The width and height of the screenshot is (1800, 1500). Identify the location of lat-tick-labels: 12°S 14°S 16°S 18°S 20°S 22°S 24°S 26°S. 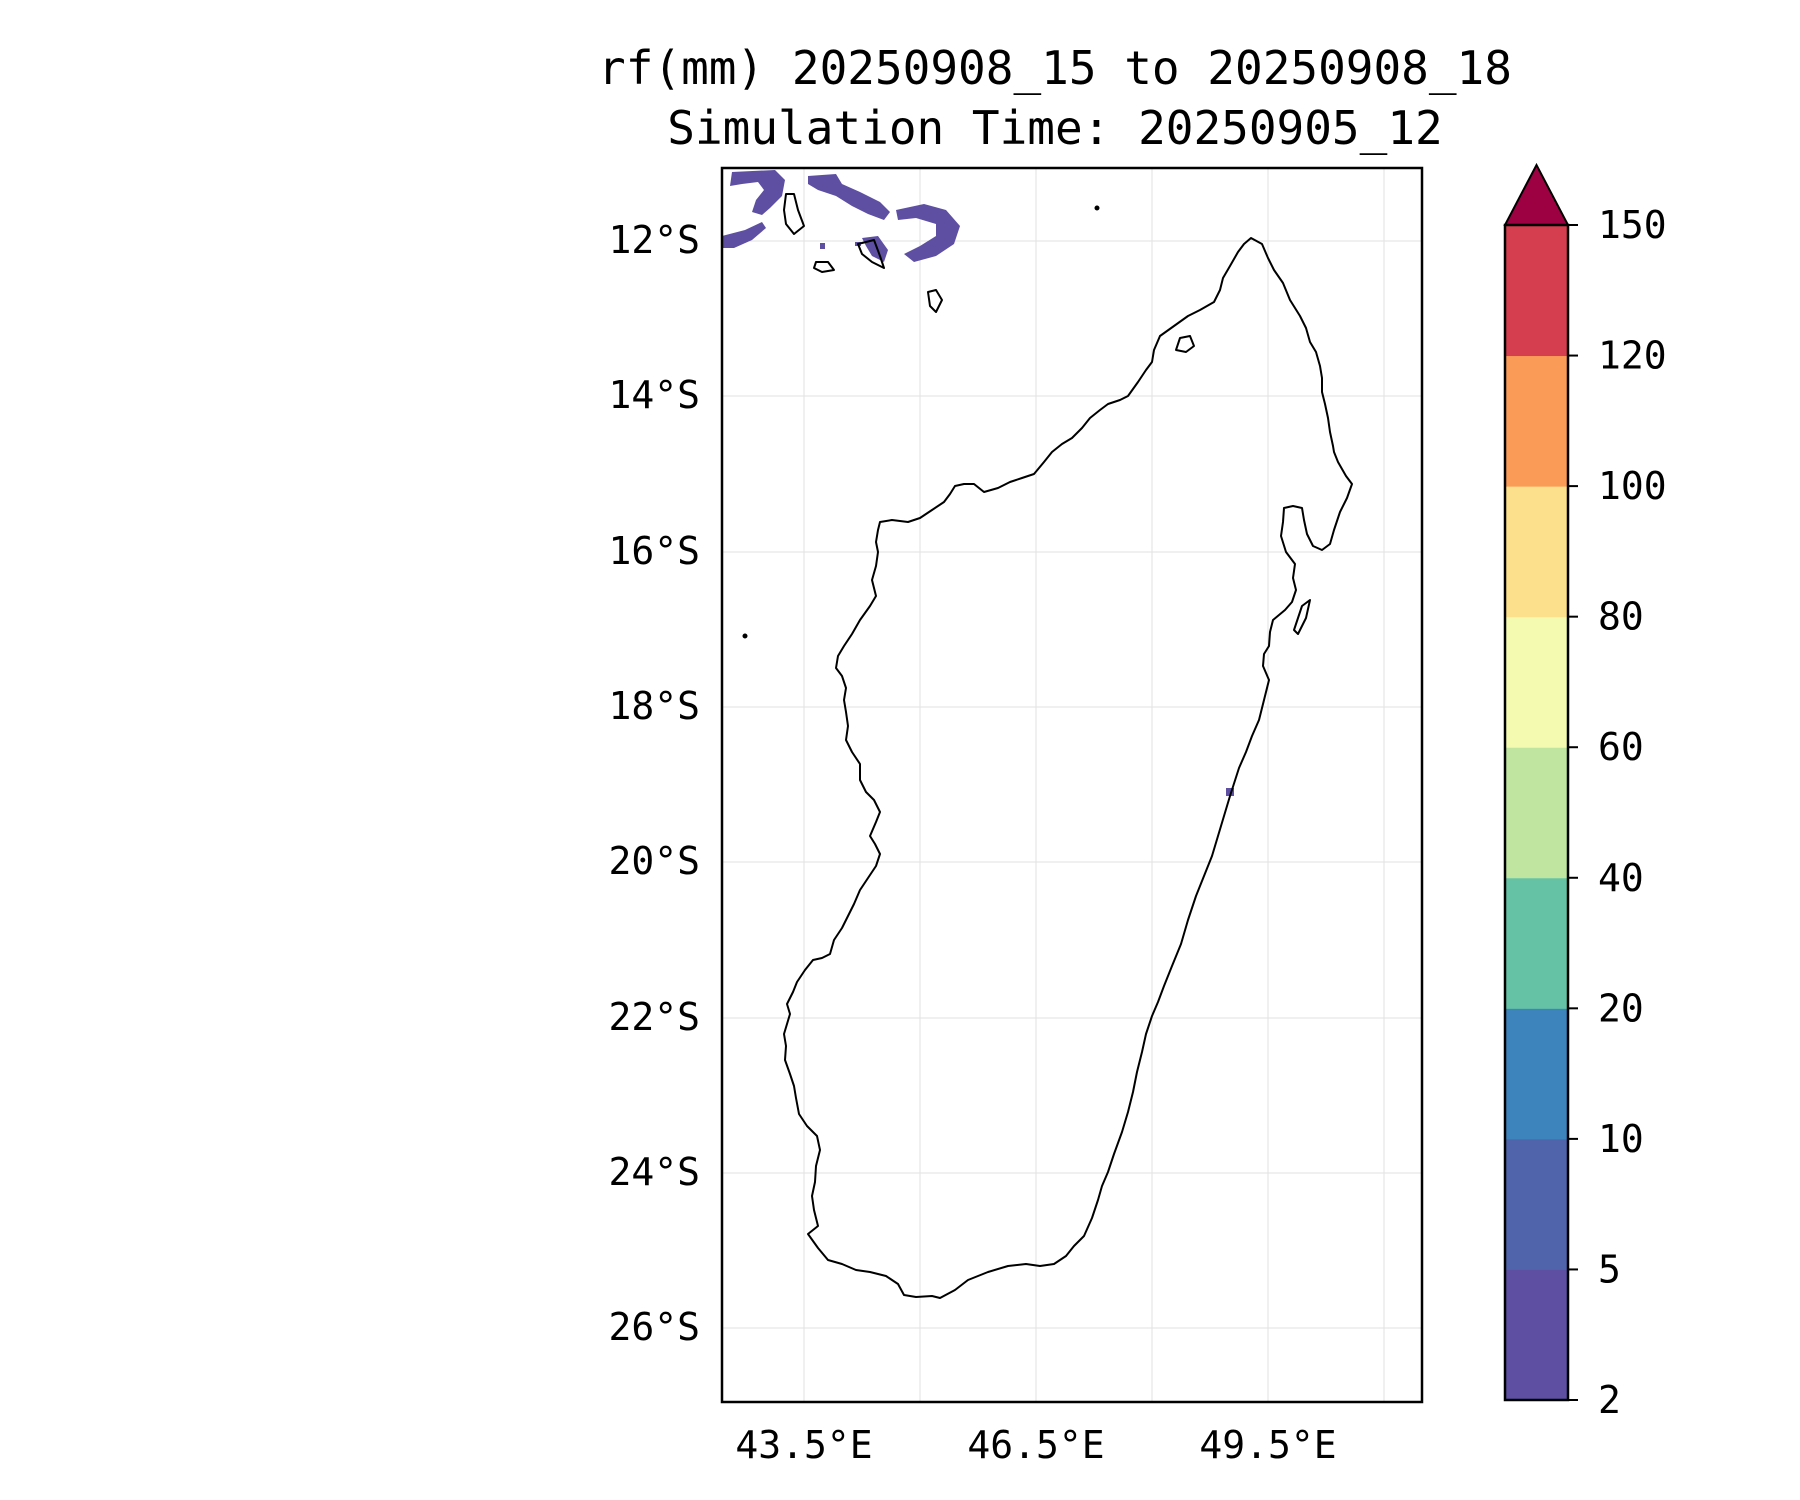
(654, 783).